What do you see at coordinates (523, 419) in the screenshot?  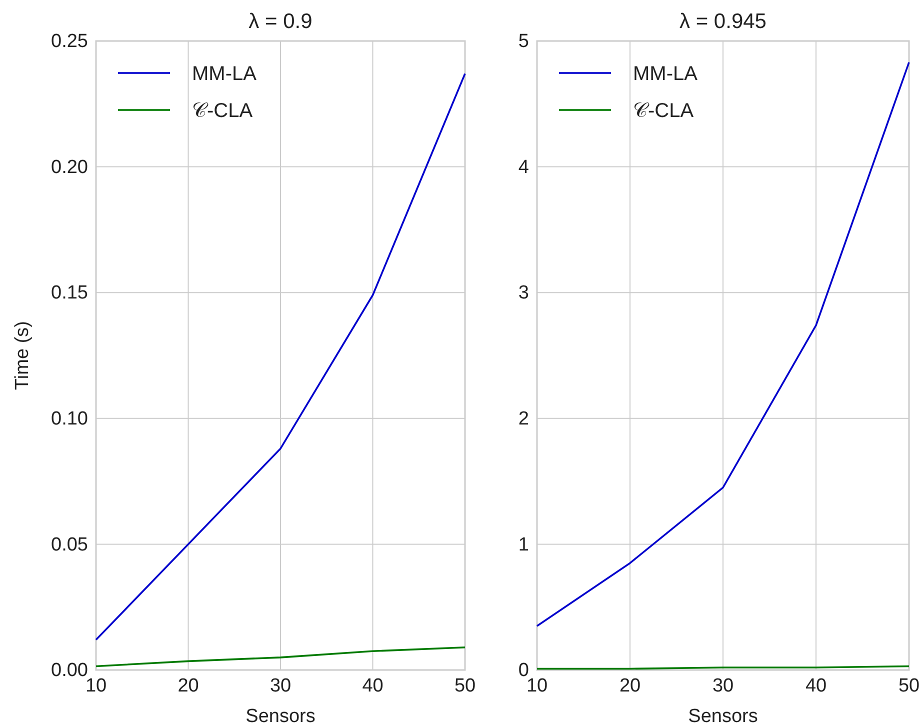 I see `y-tick-label: 2` at bounding box center [523, 419].